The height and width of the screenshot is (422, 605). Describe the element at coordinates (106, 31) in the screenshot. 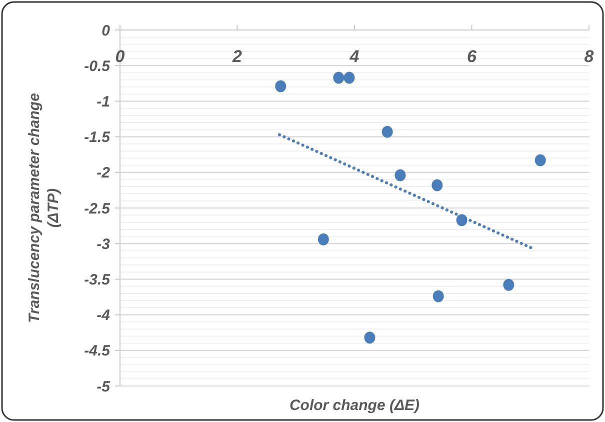

I see `y-tick-label: 0` at that location.